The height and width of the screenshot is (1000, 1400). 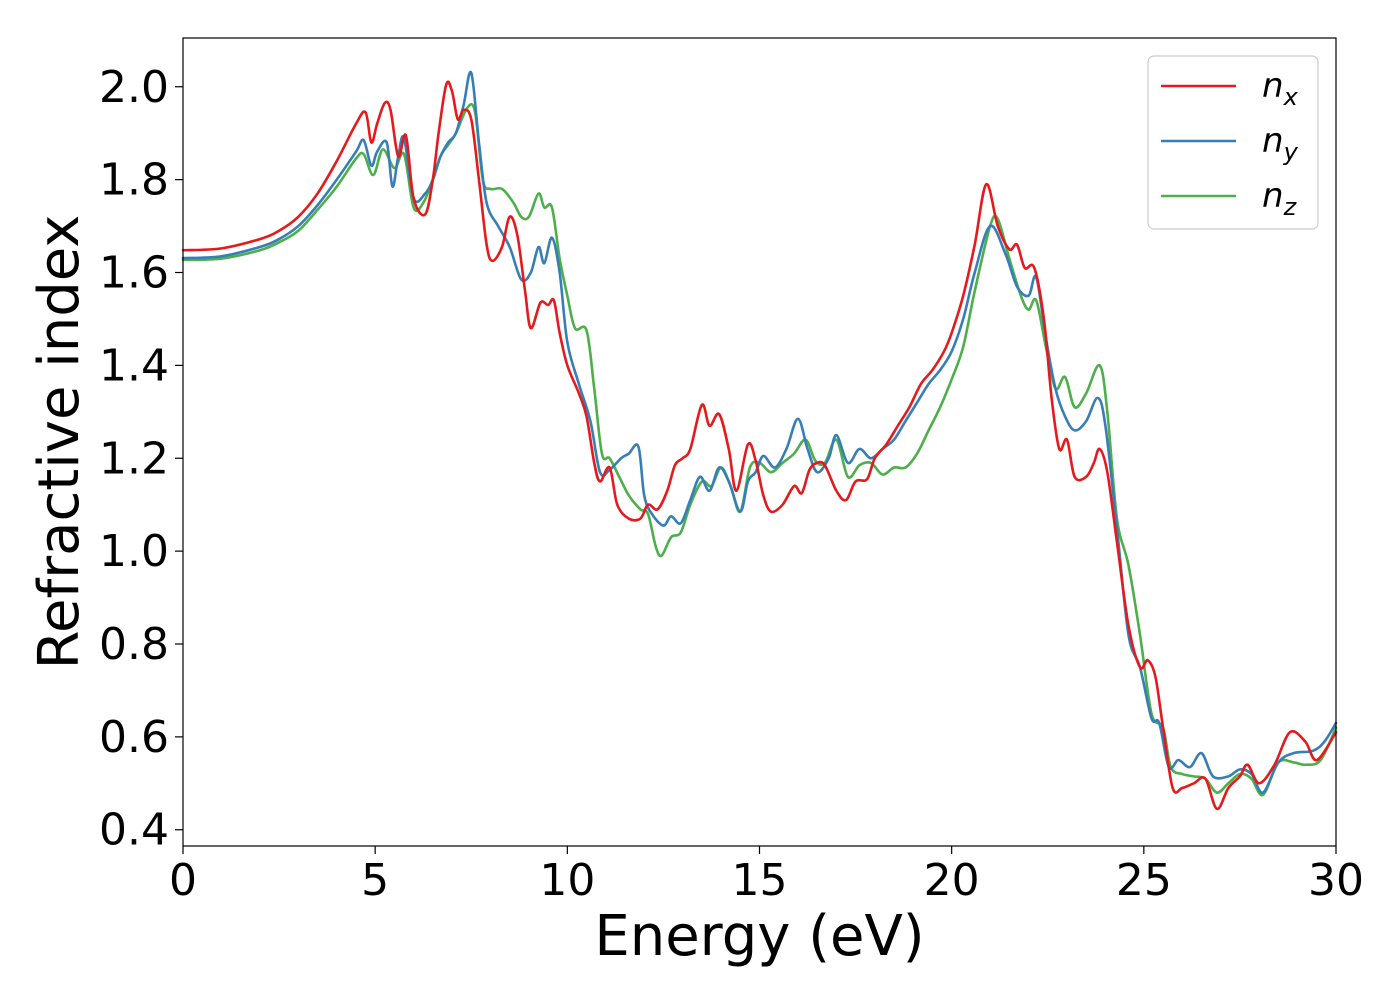 What do you see at coordinates (134, 644) in the screenshot?
I see `y-tick-label: 0.8` at bounding box center [134, 644].